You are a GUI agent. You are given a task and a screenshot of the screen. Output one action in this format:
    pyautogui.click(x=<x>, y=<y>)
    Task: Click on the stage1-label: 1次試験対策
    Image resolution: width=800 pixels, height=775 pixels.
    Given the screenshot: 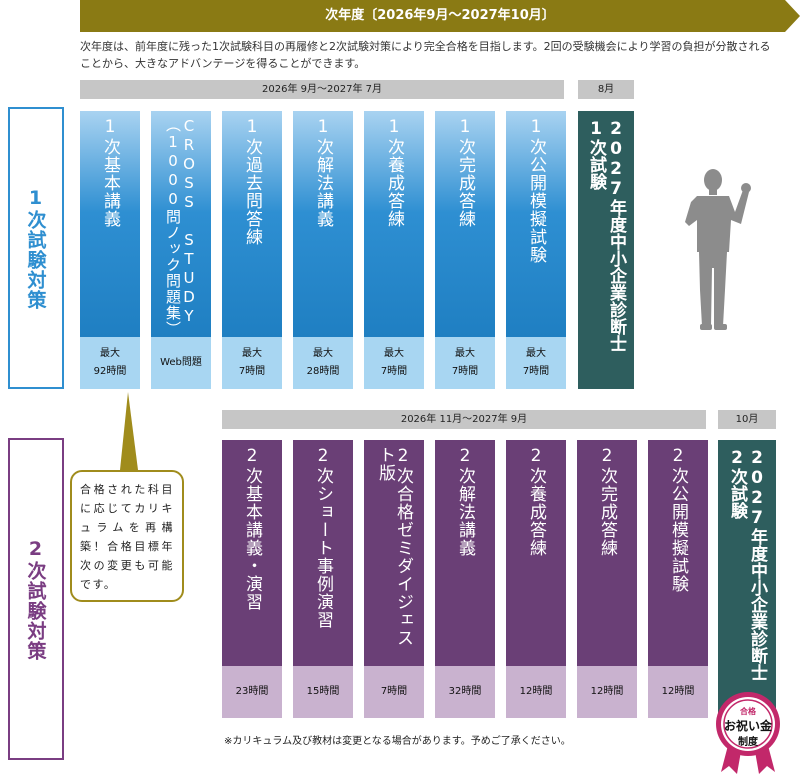 What is the action you would take?
    pyautogui.click(x=35, y=248)
    